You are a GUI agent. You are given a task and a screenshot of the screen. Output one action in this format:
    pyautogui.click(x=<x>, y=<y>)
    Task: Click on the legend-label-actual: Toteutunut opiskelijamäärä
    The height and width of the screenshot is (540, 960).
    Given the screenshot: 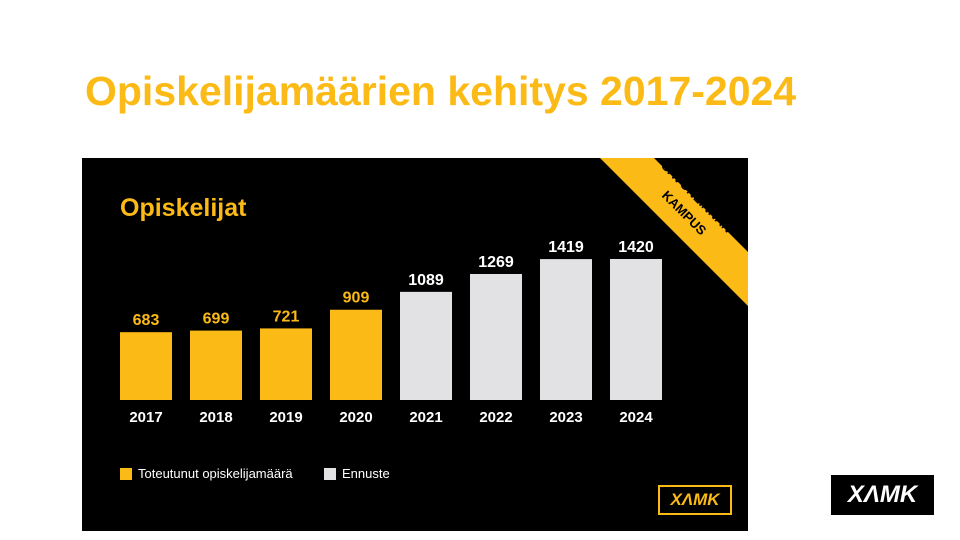 What is the action you would take?
    pyautogui.click(x=215, y=473)
    